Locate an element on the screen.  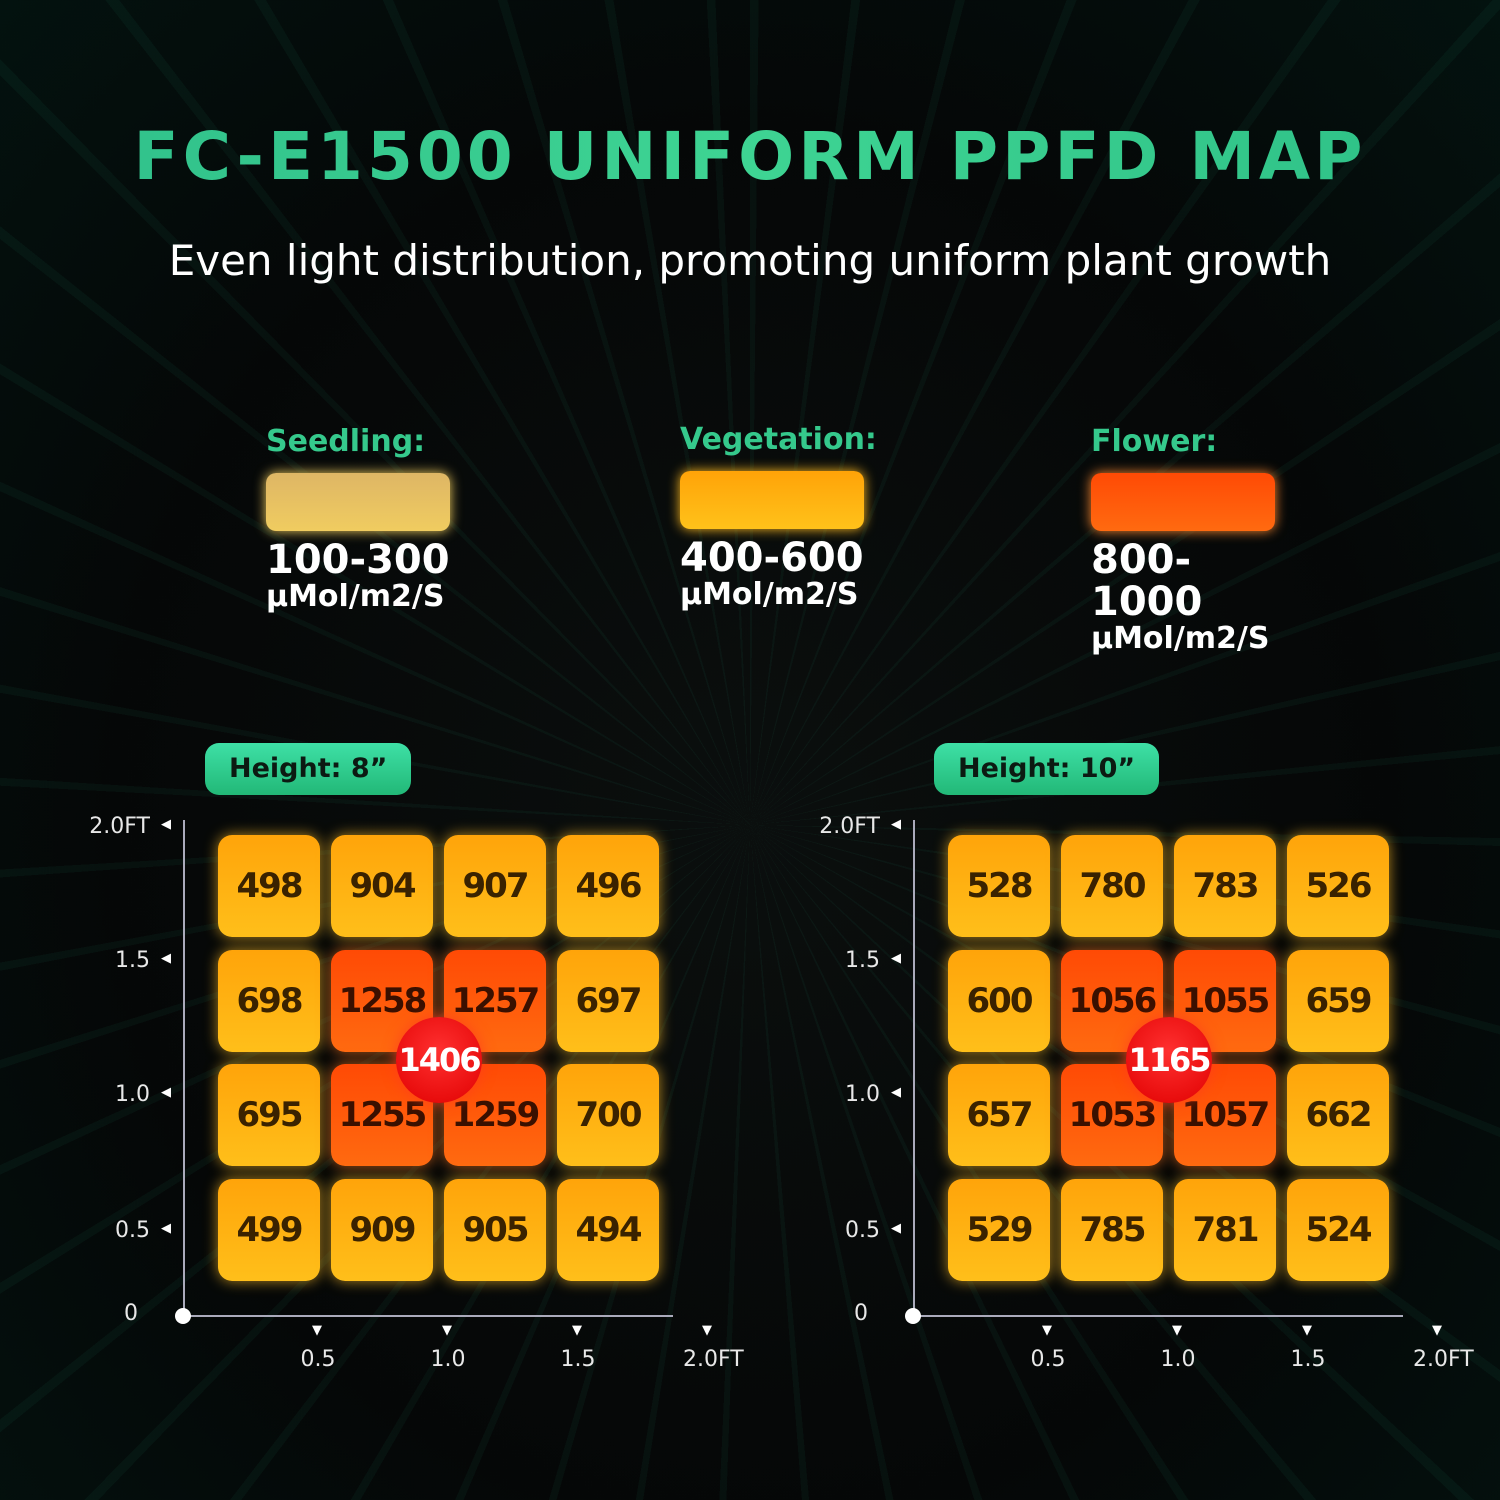
ppfd-cell: 662 is located at coordinates (1338, 1115).